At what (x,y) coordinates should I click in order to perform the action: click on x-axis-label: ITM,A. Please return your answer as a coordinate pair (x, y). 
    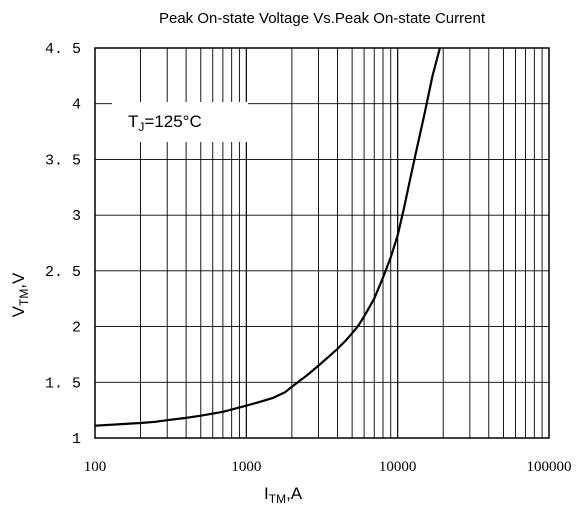
    Looking at the image, I should click on (283, 495).